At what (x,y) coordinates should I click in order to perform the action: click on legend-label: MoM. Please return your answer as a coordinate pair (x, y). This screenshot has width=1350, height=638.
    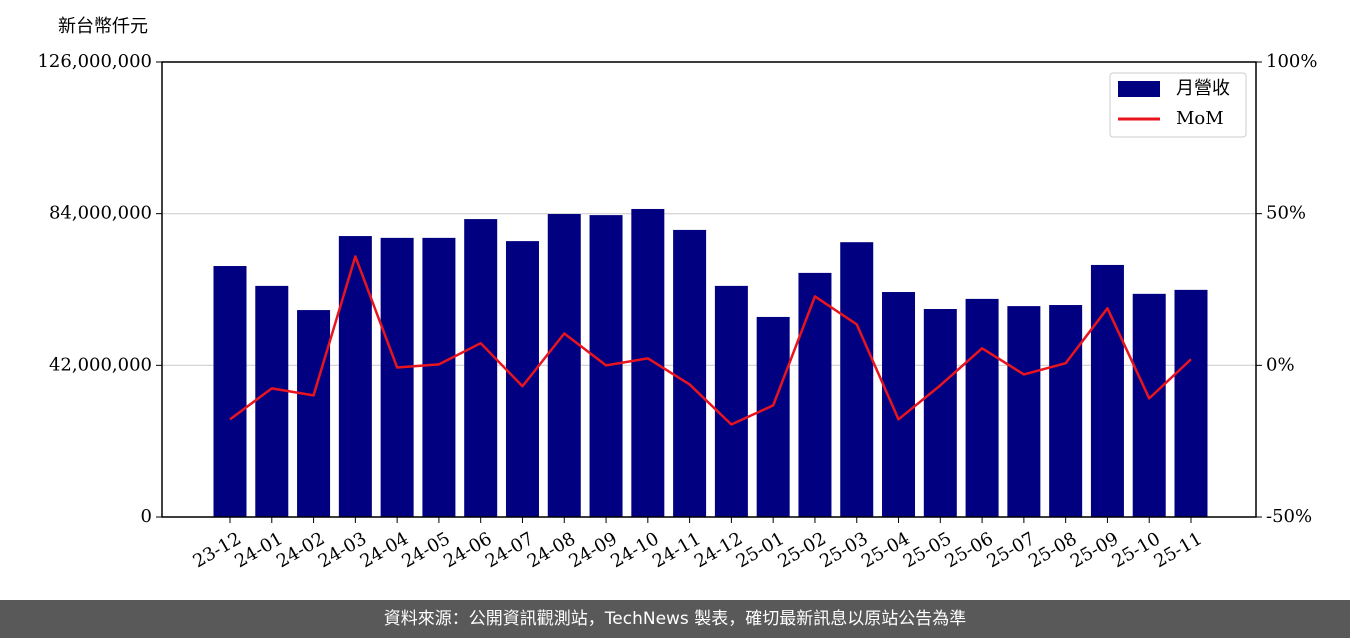
    Looking at the image, I should click on (1200, 118).